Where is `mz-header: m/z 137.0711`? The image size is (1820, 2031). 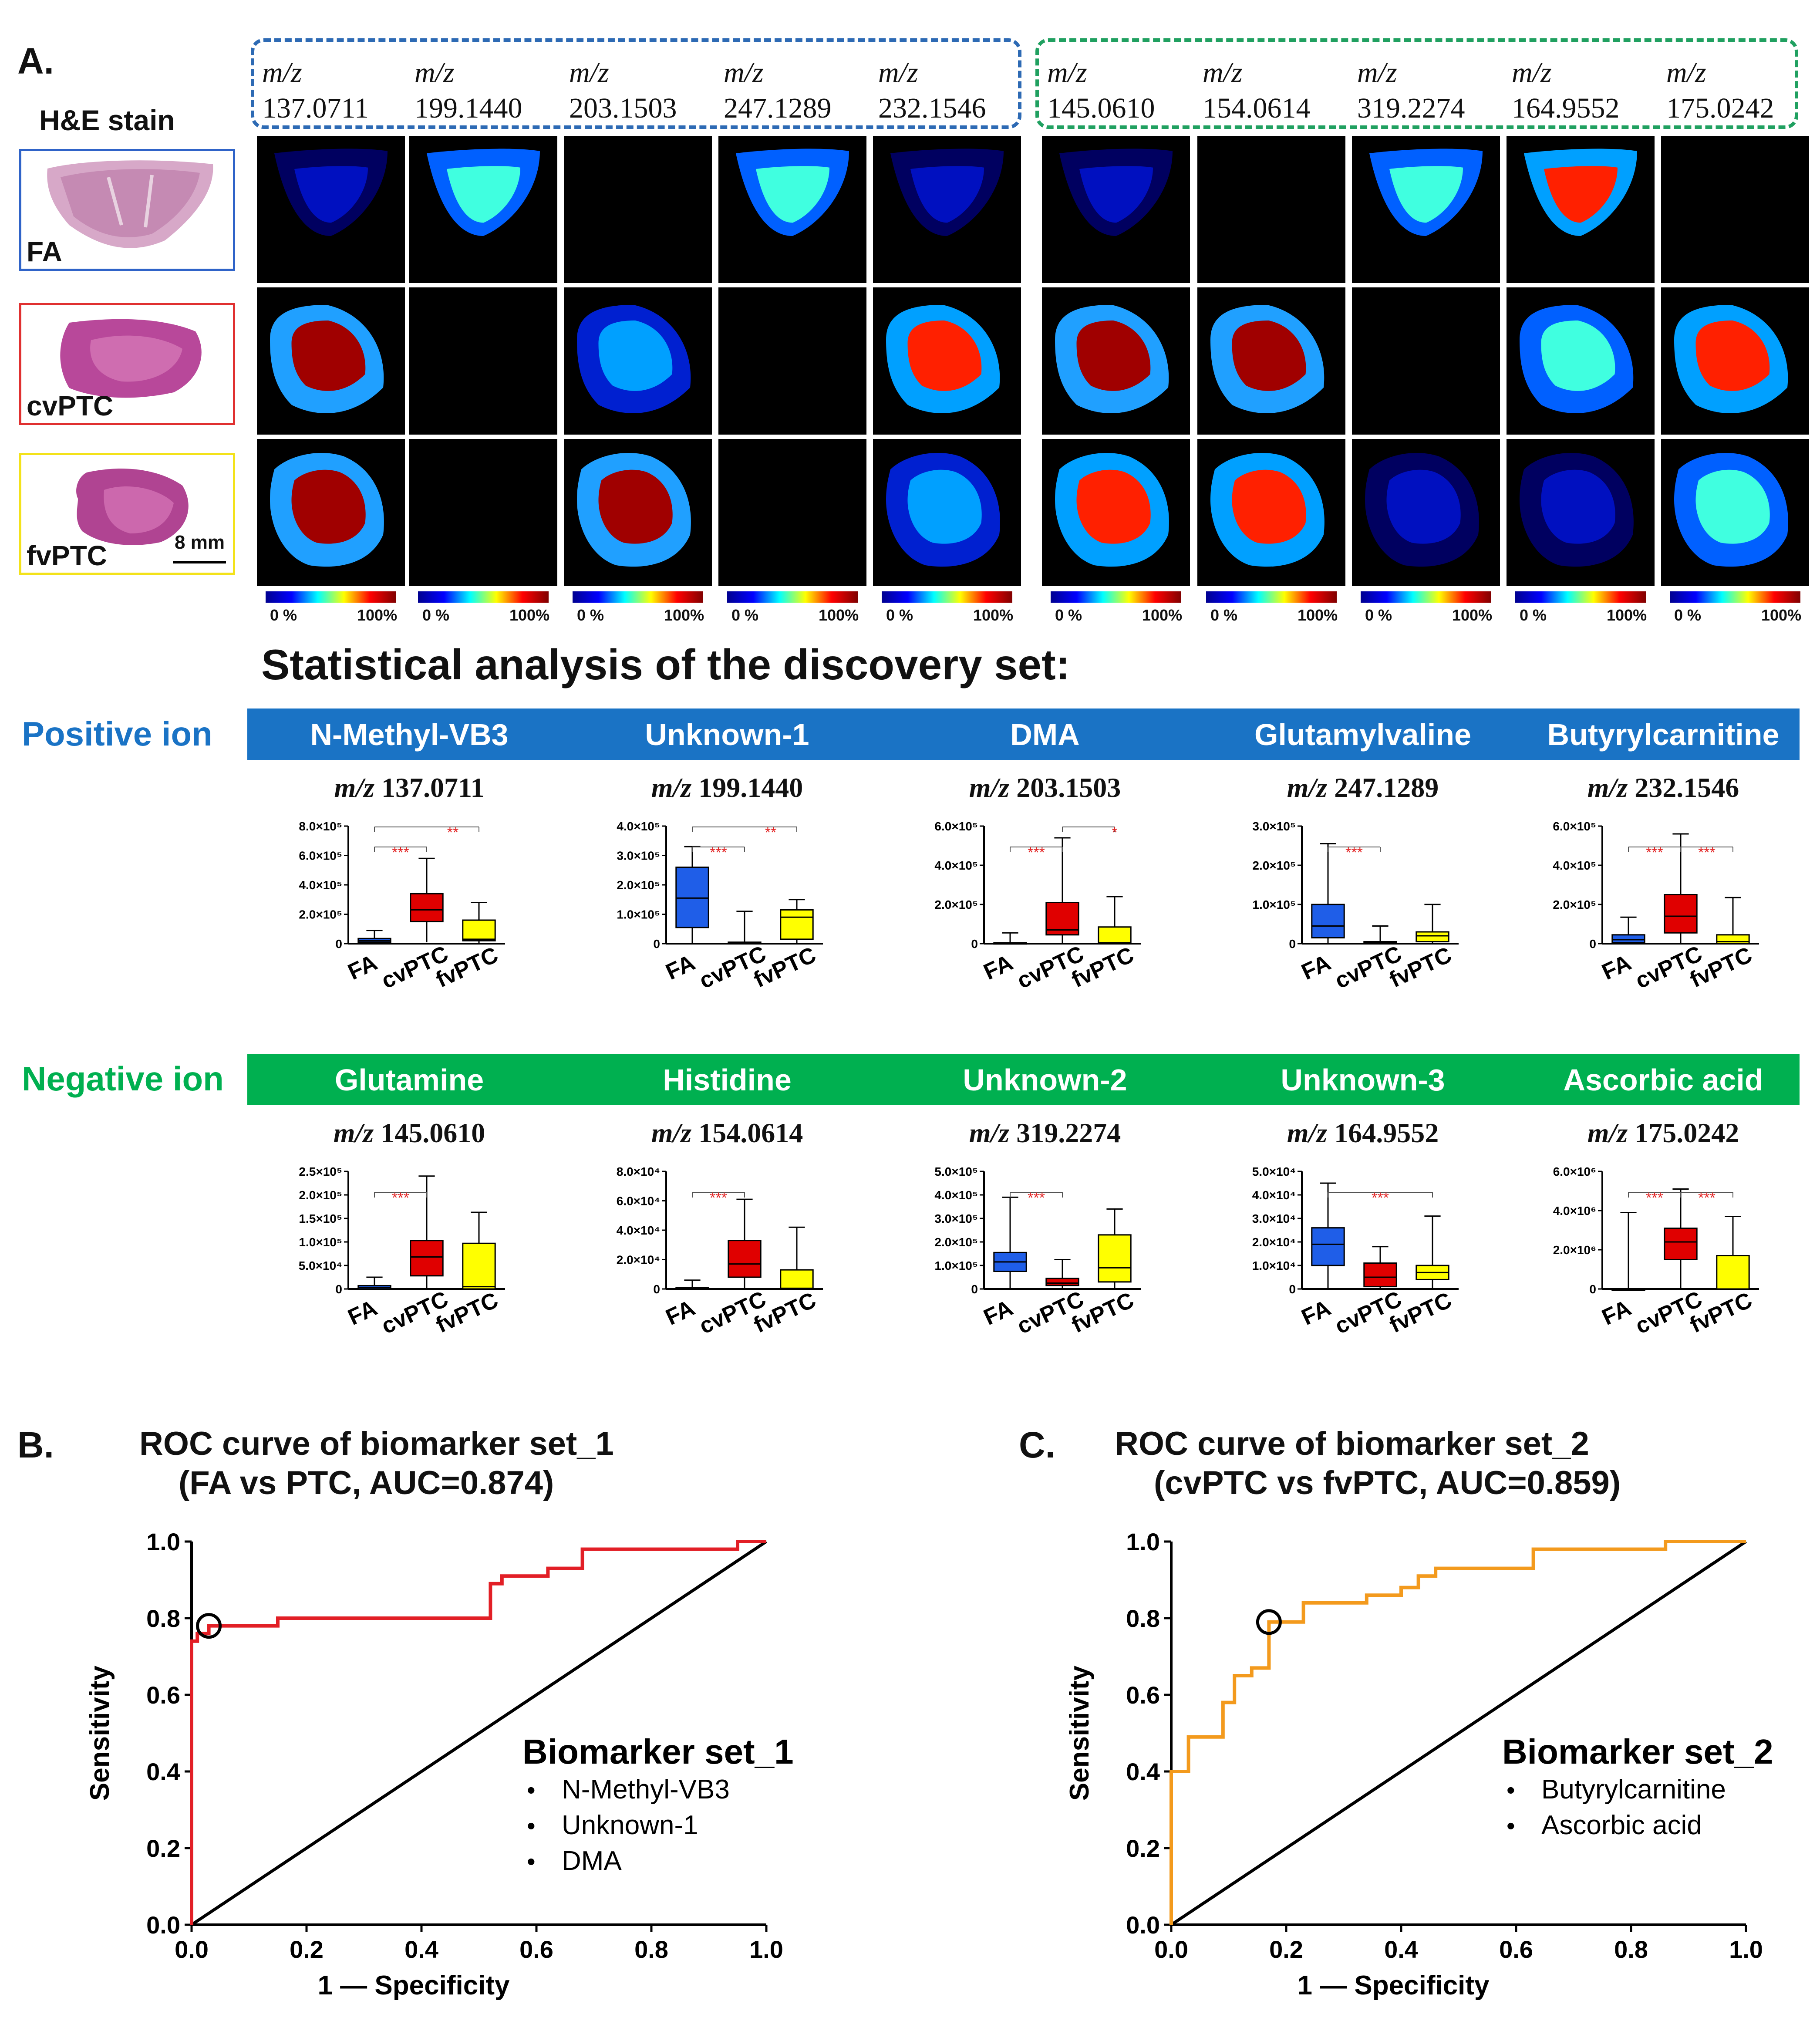
mz-header: m/z 137.0711 is located at coordinates (315, 90).